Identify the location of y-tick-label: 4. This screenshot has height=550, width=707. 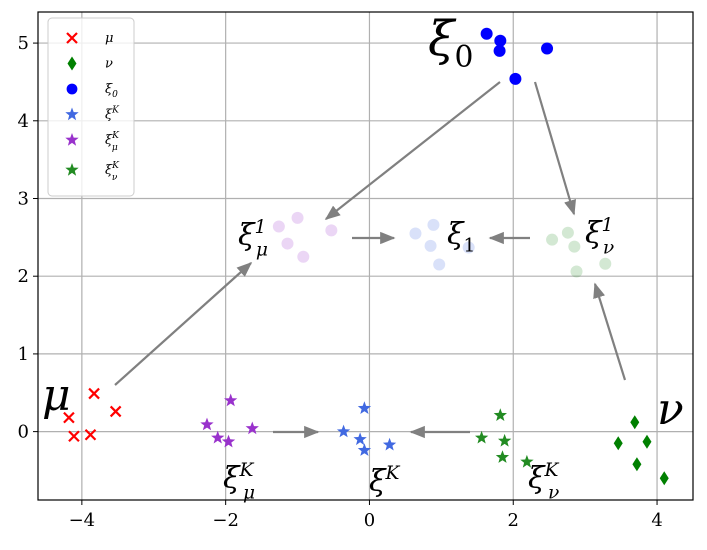
(23, 121).